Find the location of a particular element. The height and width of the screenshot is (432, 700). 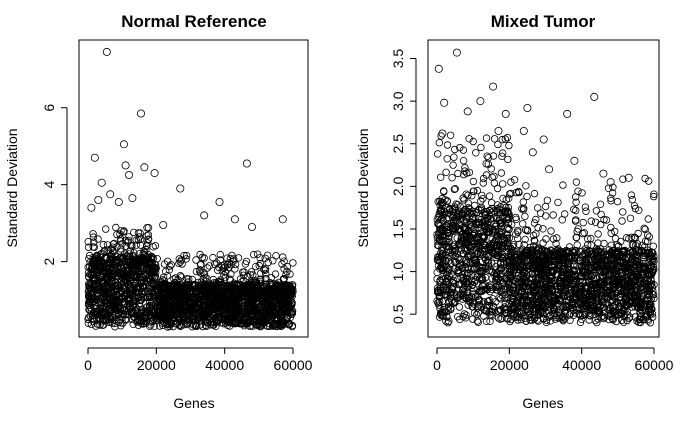

x-tick-label: 0 is located at coordinates (88, 365).